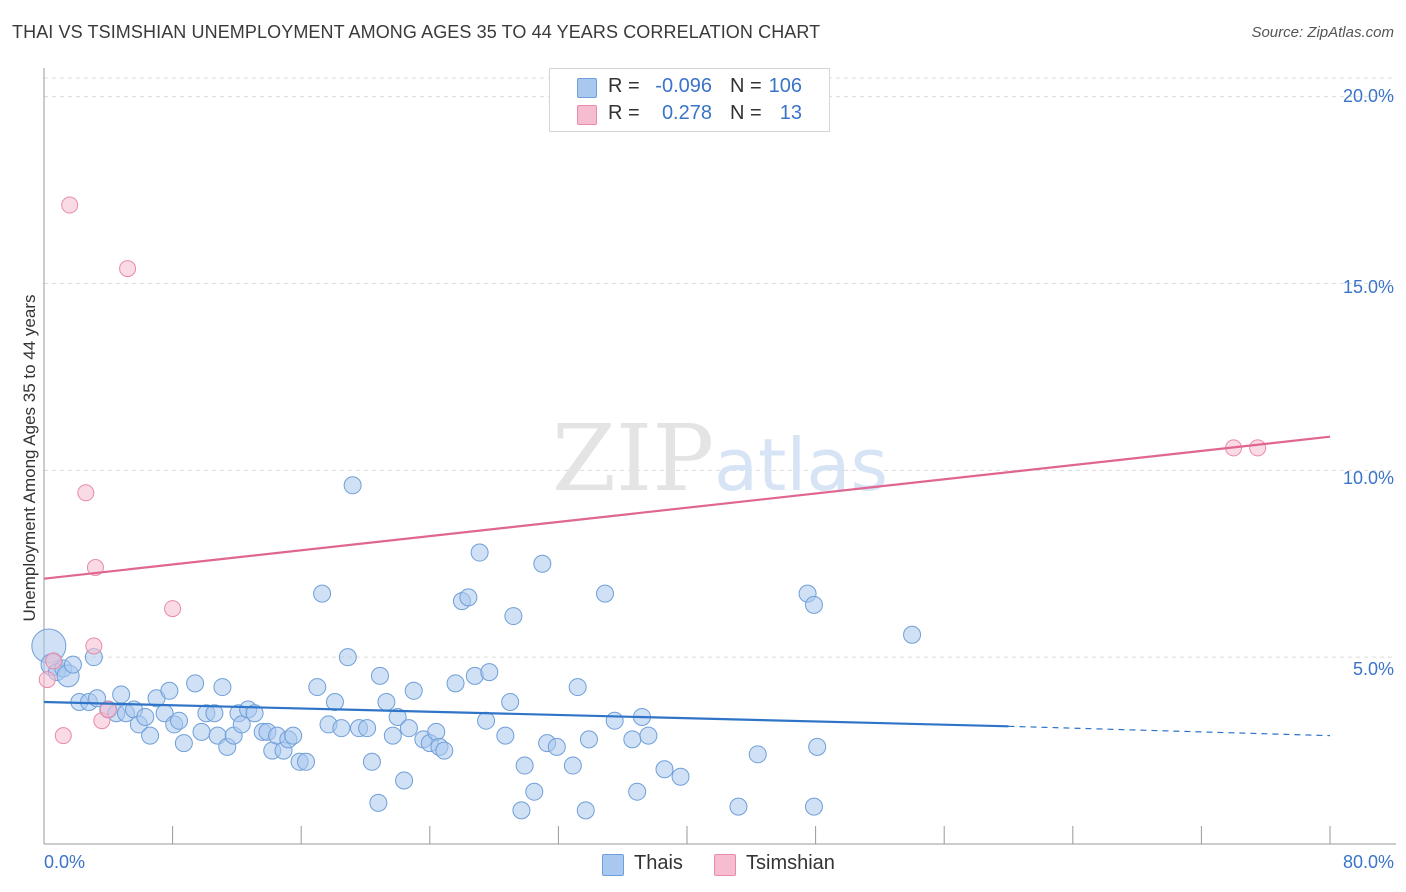 The height and width of the screenshot is (892, 1406). I want to click on n-value: 13, so click(790, 113).